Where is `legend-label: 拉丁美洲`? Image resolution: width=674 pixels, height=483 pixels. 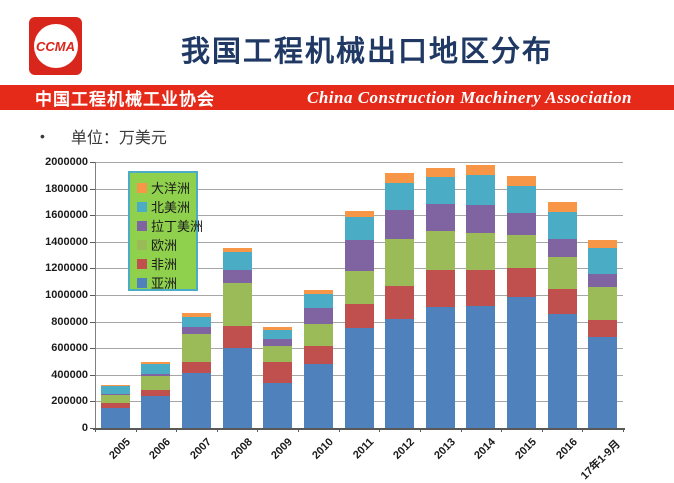 legend-label: 拉丁美洲 is located at coordinates (177, 226).